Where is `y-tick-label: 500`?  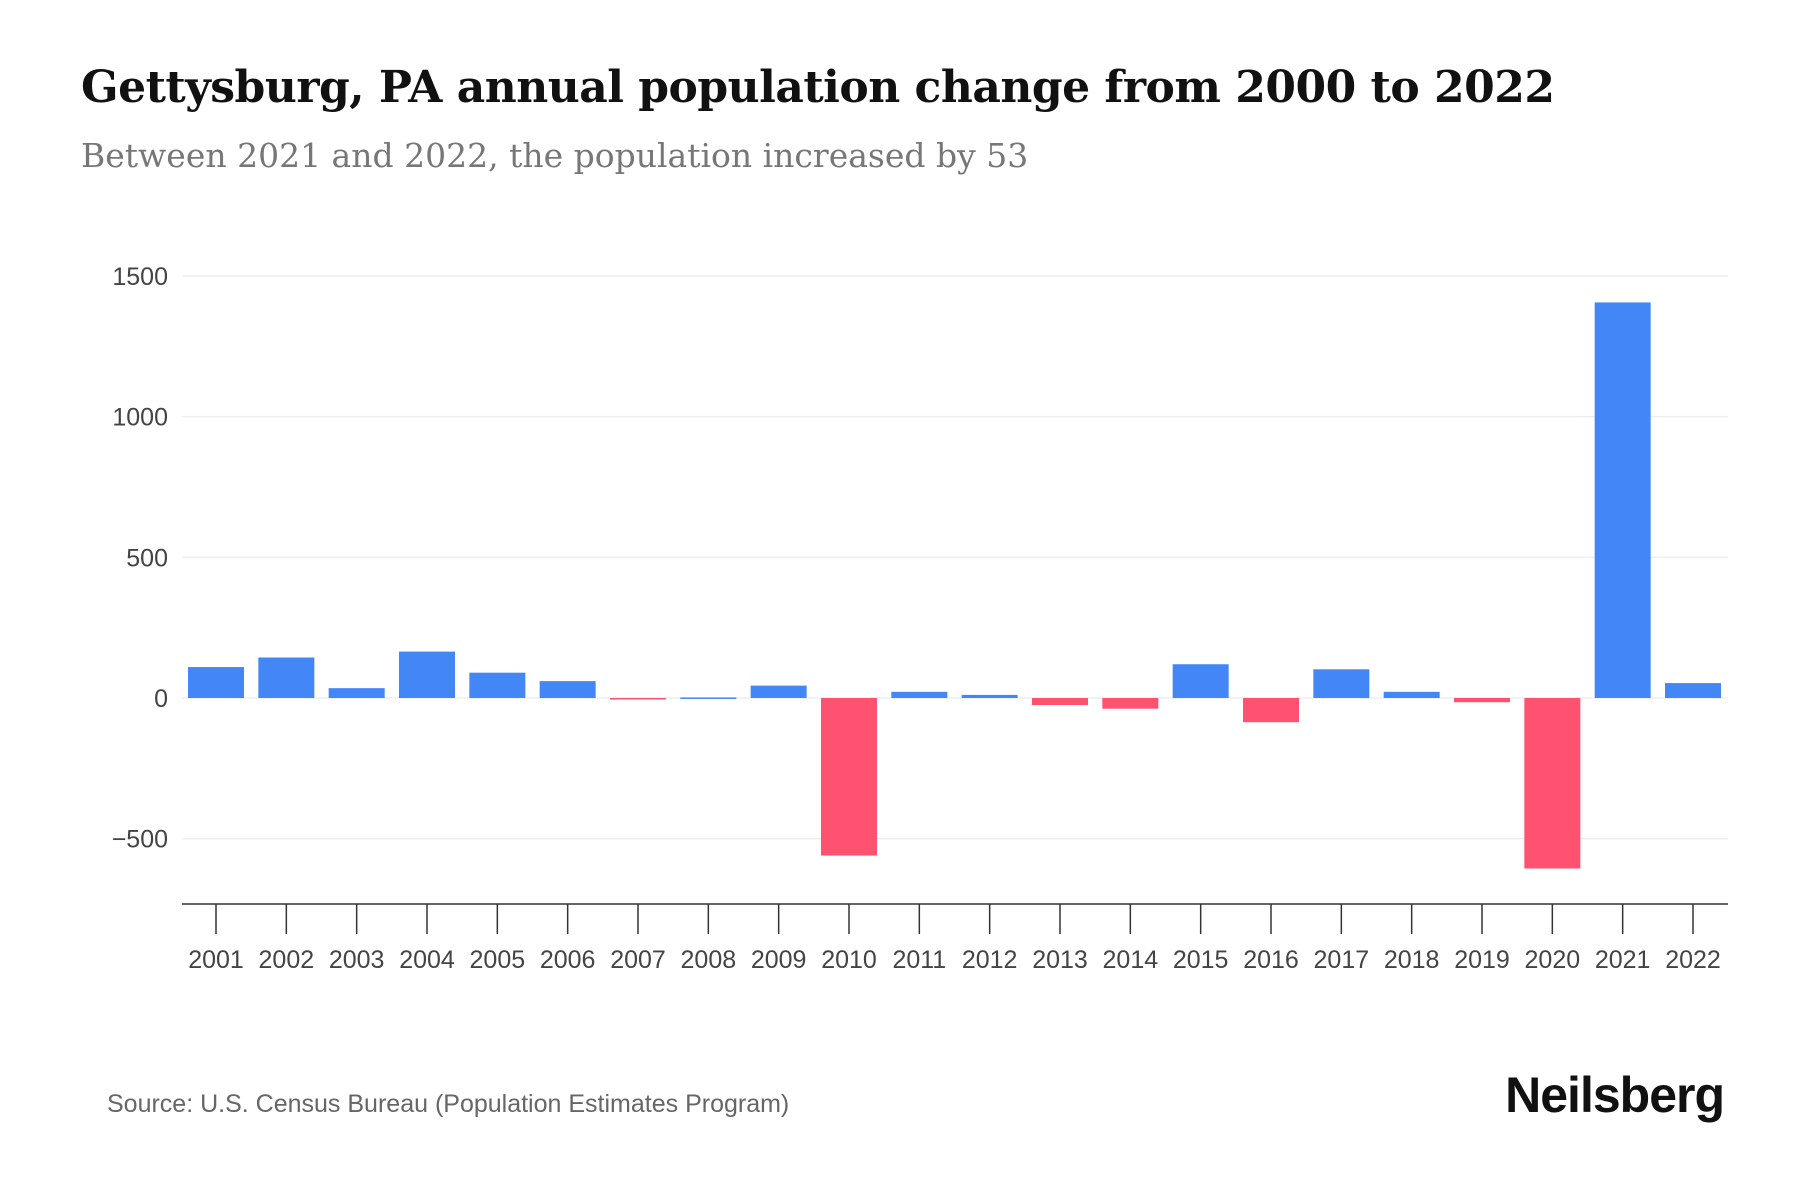 y-tick-label: 500 is located at coordinates (147, 558).